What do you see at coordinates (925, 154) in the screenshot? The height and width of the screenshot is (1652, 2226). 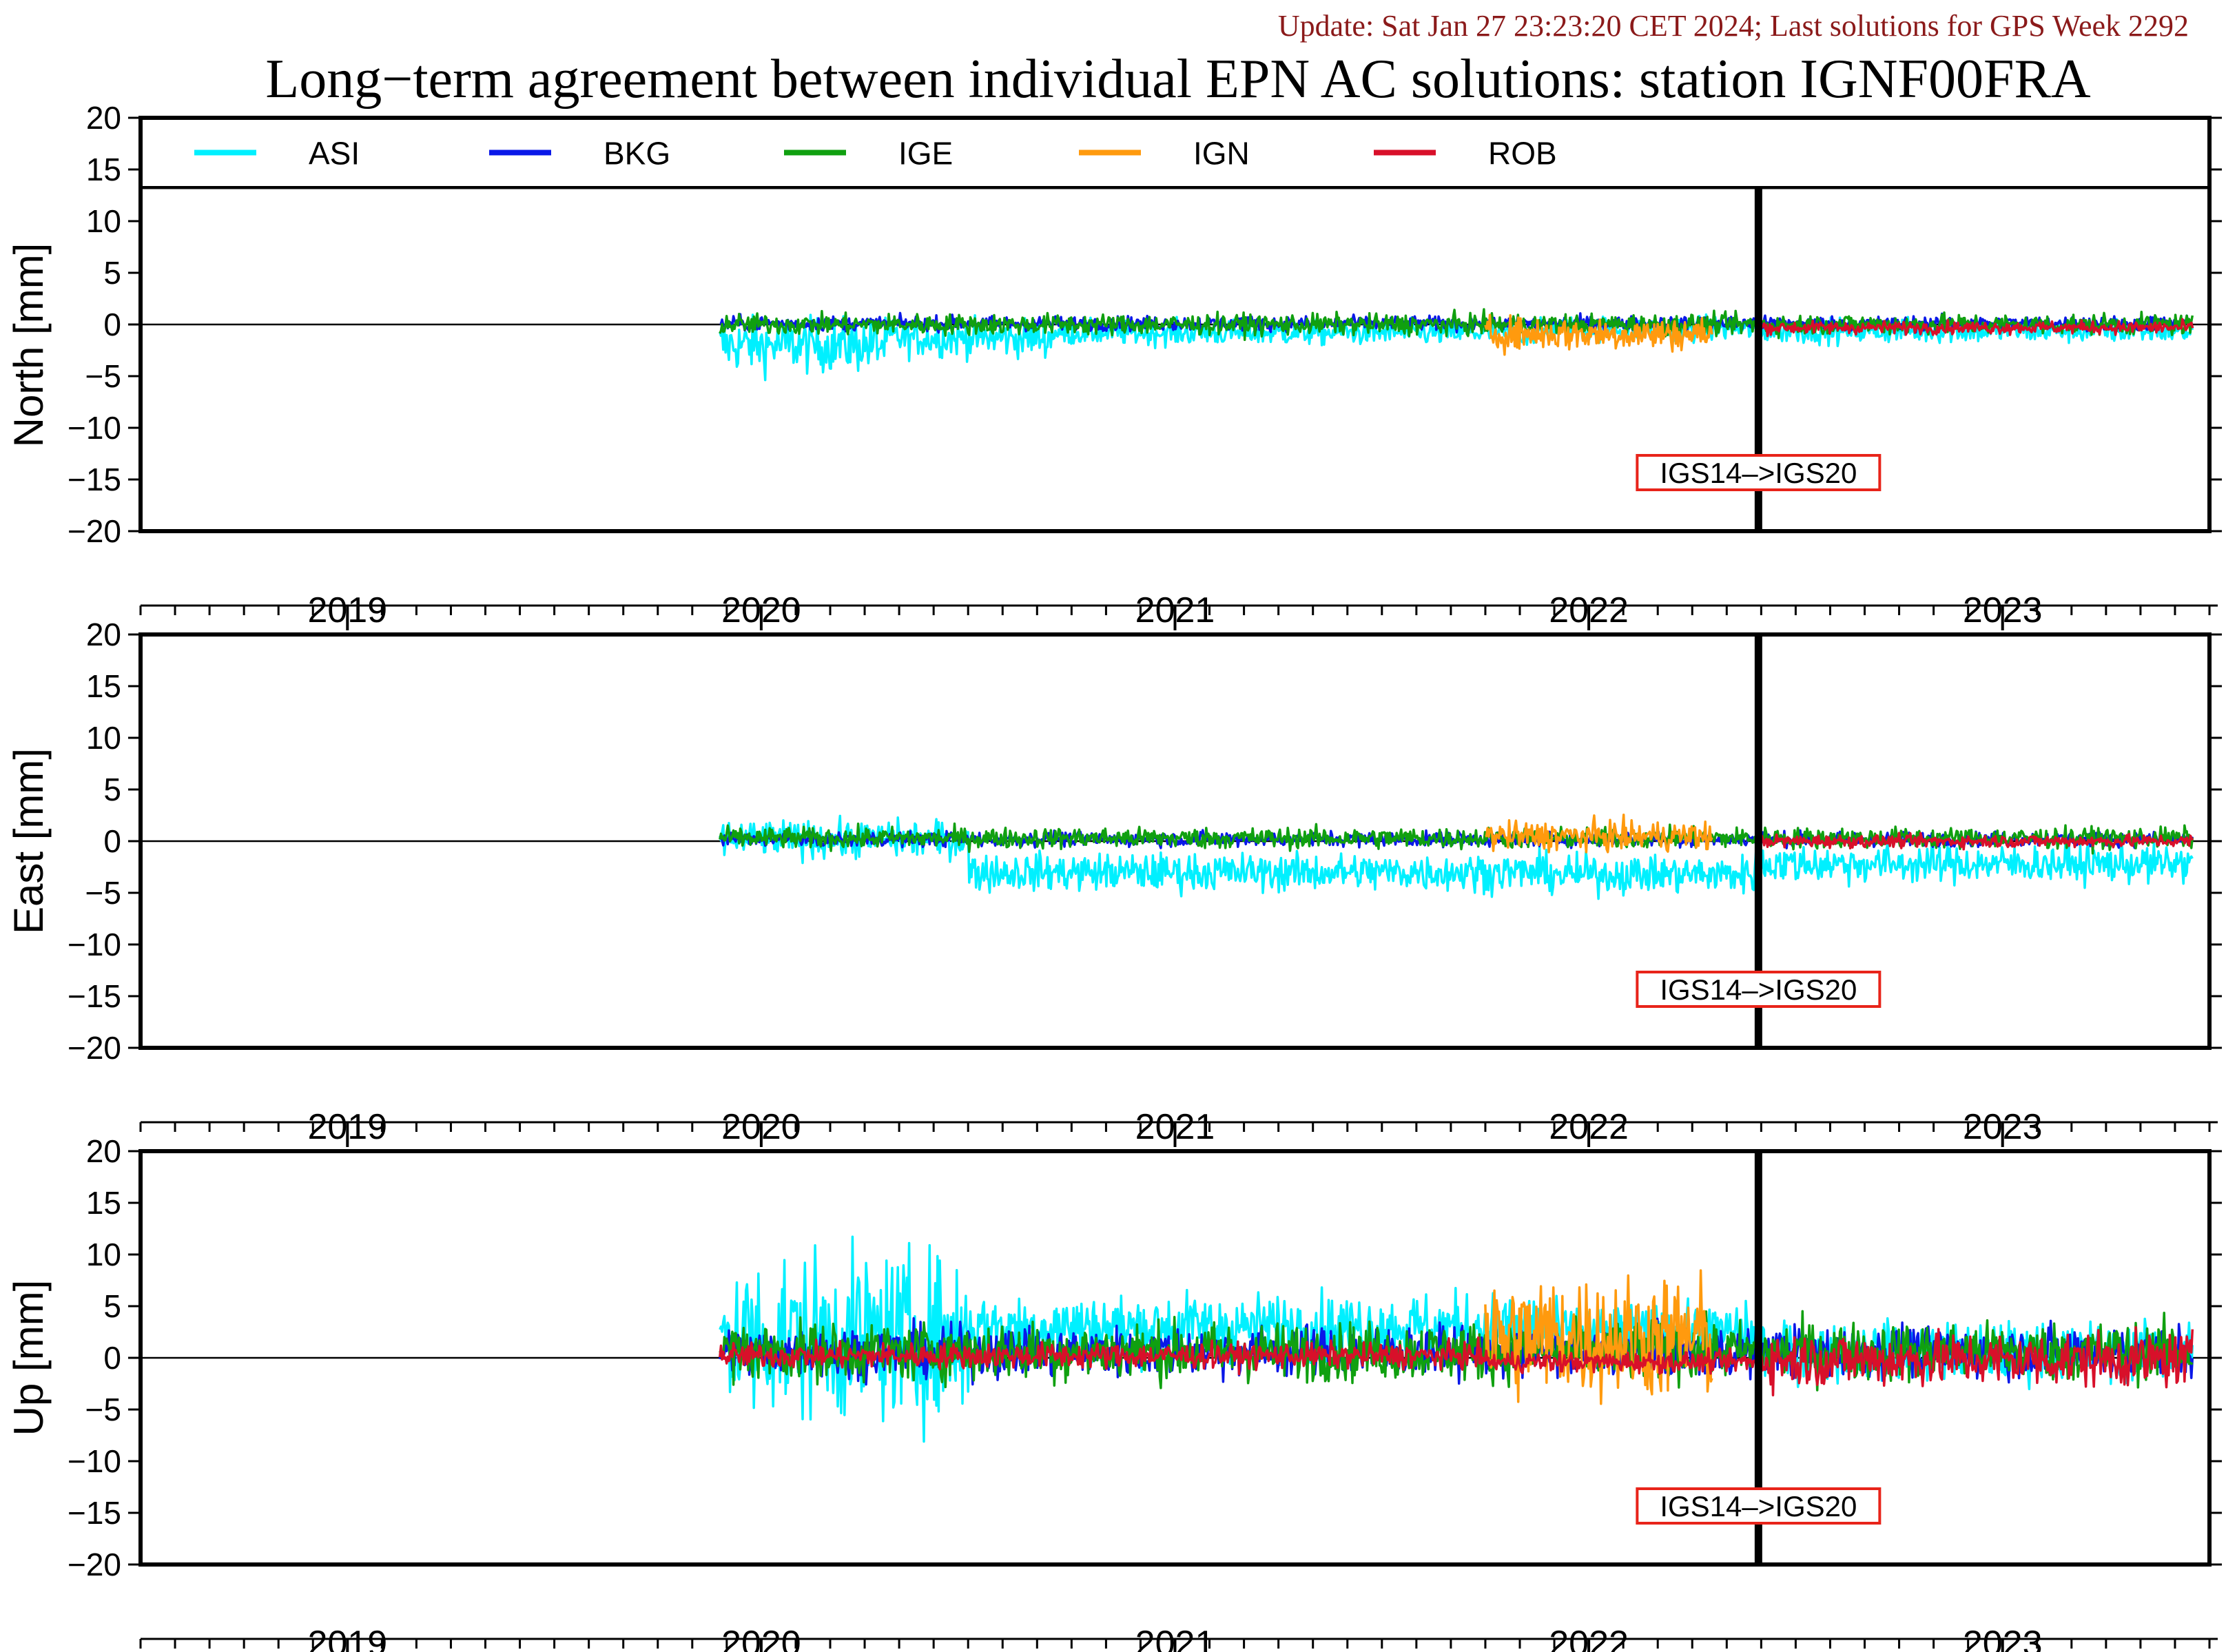 I see `legend-label-ige: IGE` at bounding box center [925, 154].